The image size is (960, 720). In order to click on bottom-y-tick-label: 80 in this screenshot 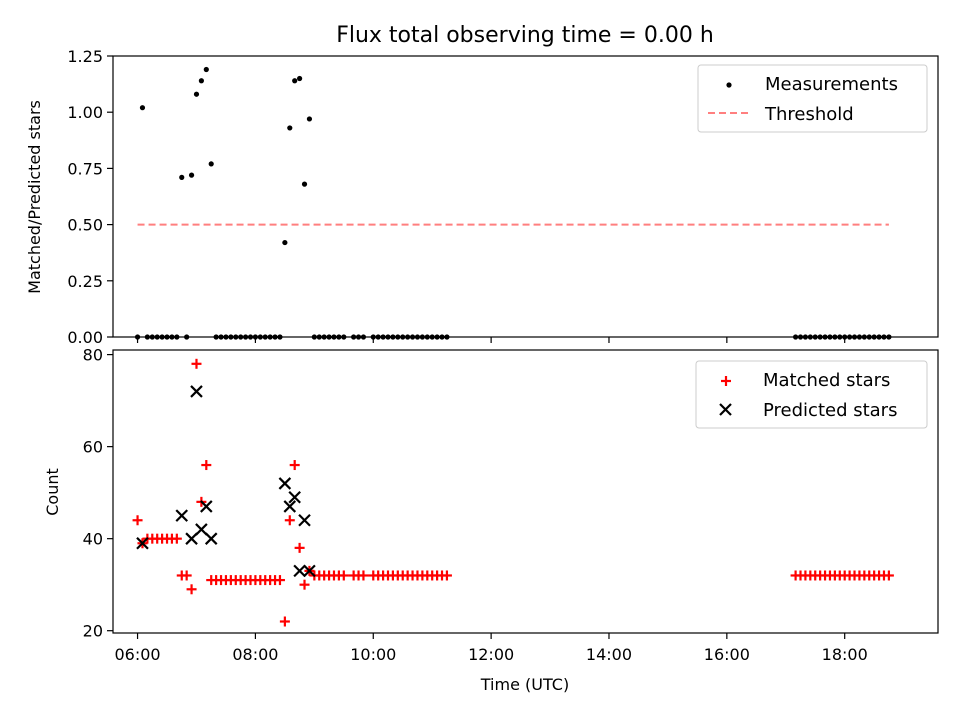, I will do `click(93, 355)`.